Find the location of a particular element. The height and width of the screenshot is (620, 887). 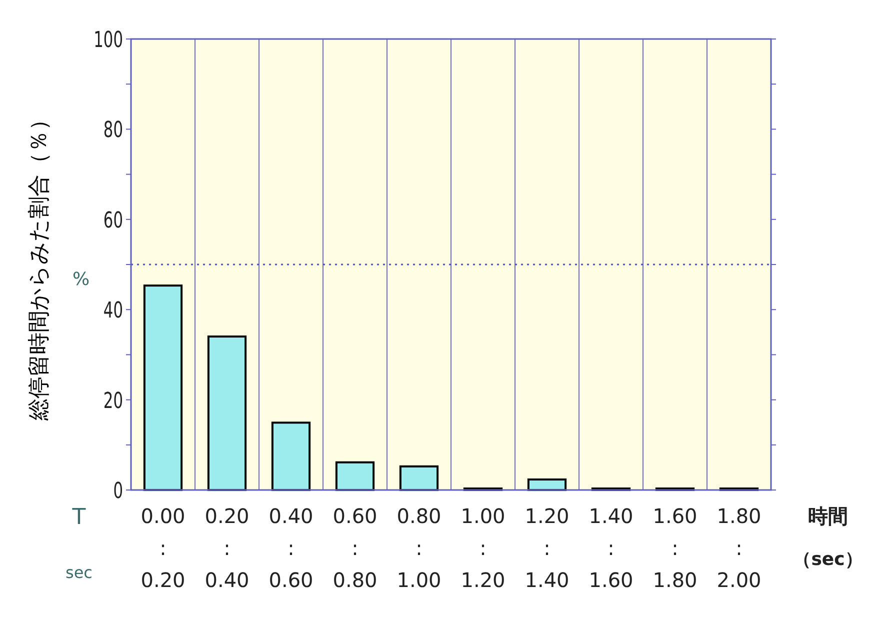

x-tick-label: 0.60 : 0.80 is located at coordinates (355, 548).